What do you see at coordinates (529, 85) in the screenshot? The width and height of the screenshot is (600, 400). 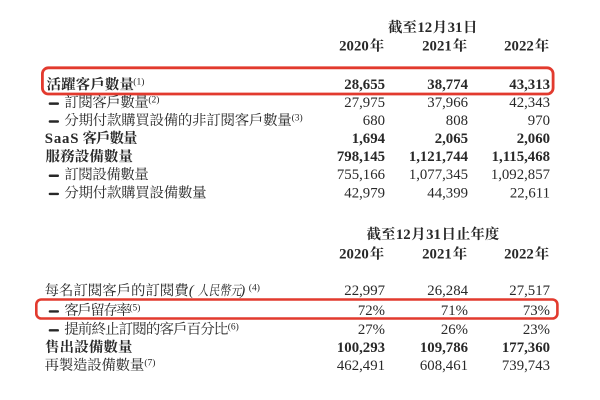 I see `svg-text: 43,313` at bounding box center [529, 85].